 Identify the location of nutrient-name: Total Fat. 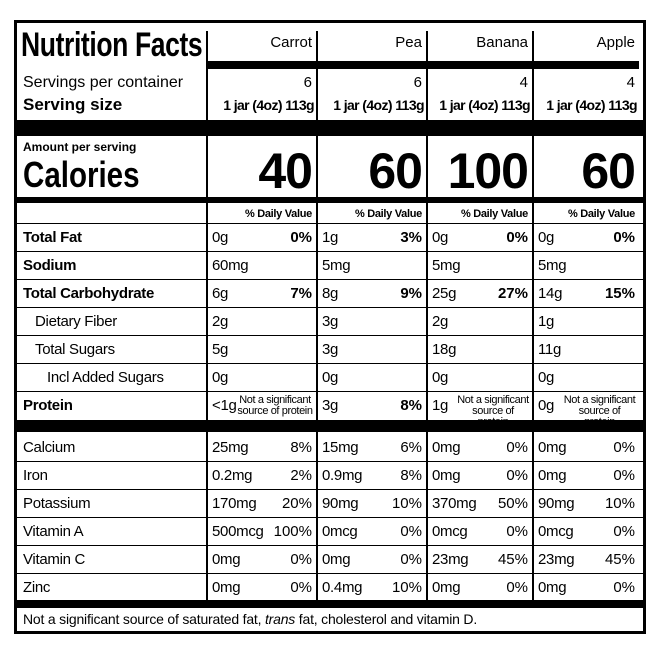
(52, 237).